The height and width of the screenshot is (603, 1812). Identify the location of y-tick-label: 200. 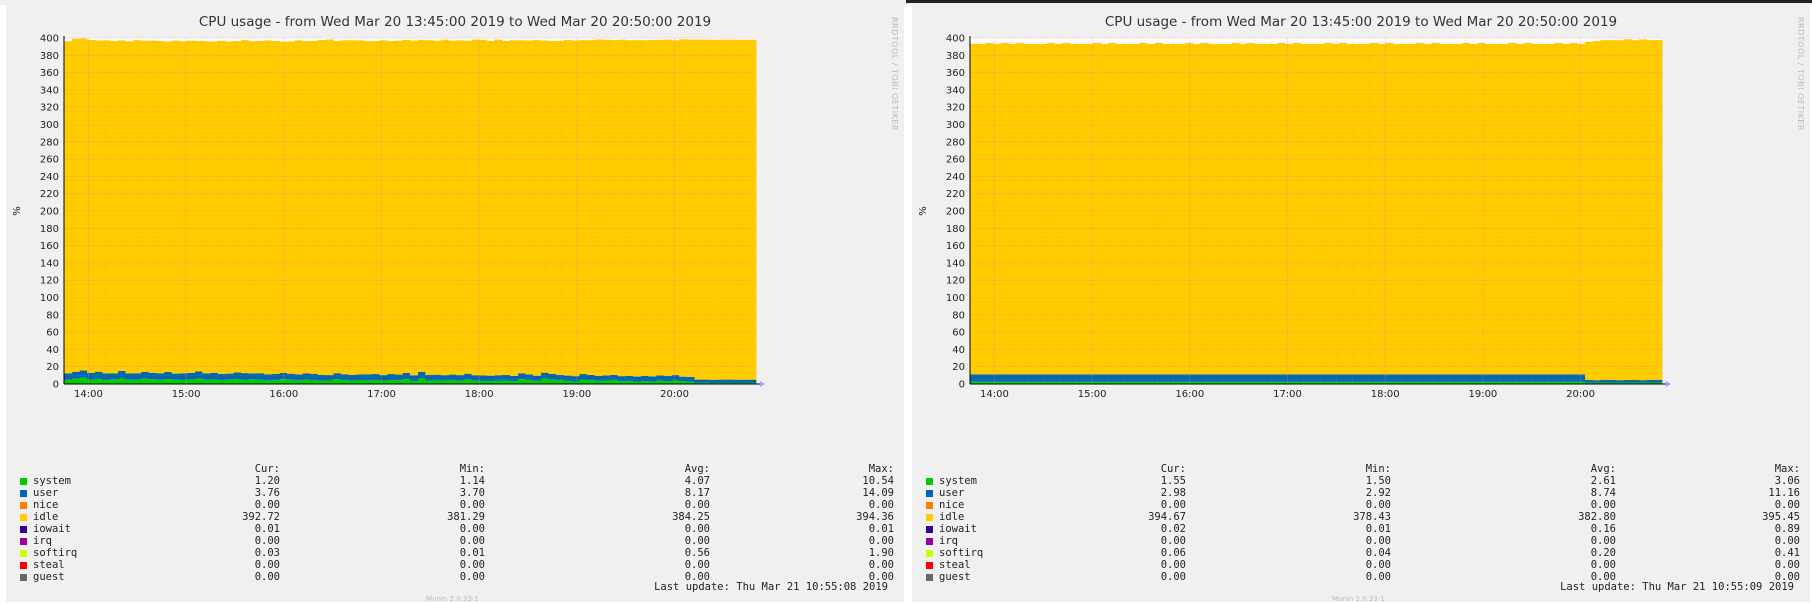
(955, 212).